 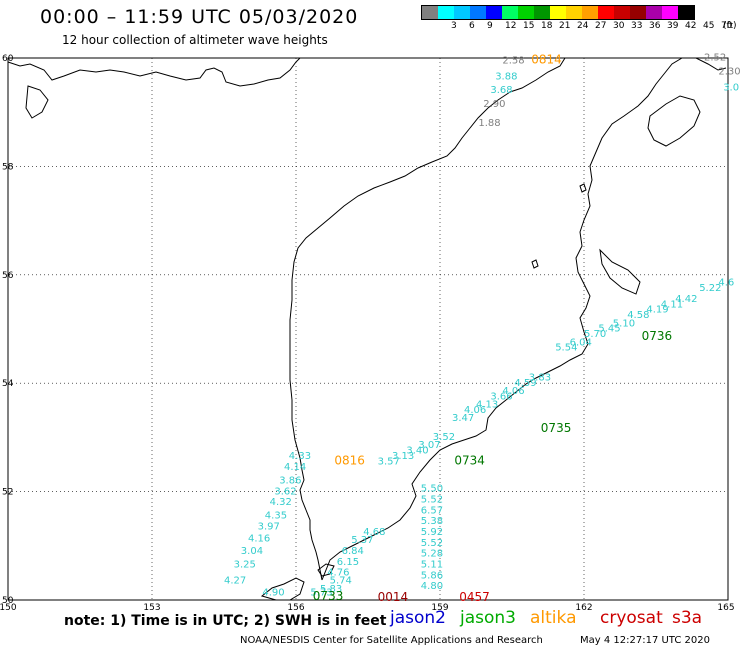 What do you see at coordinates (353, 551) in the screenshot?
I see `wave-height-value: 6.84` at bounding box center [353, 551].